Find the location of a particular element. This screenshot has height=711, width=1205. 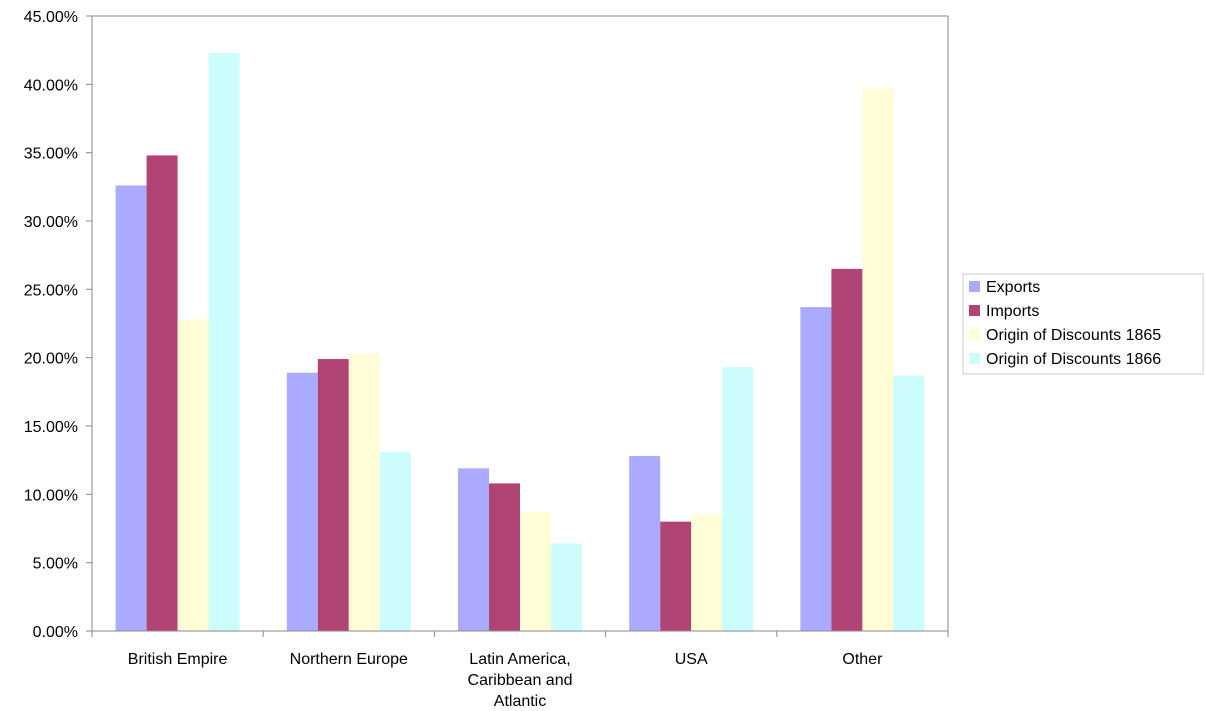

y-tick-label: 25.00% is located at coordinates (51, 290).